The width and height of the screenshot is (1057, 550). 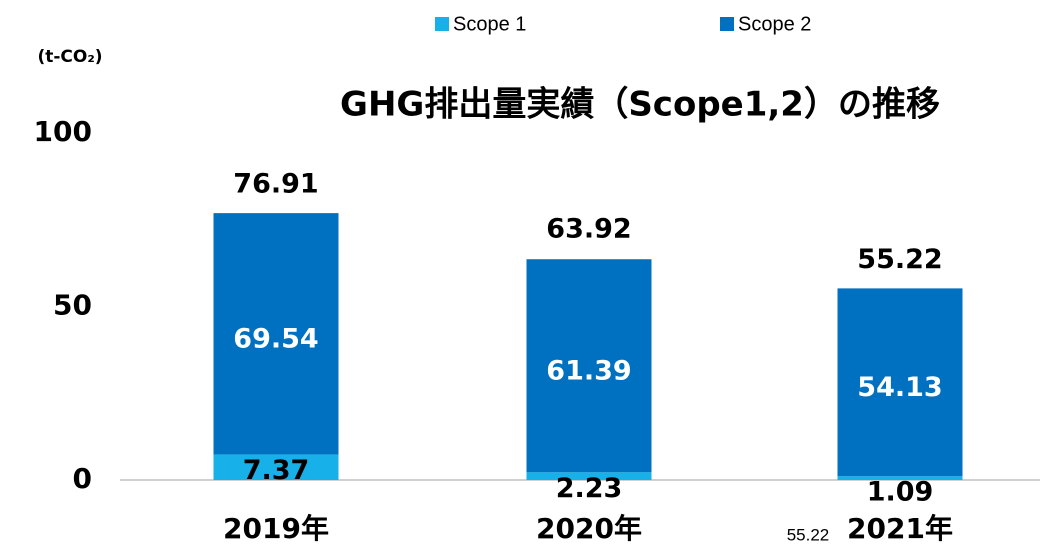 What do you see at coordinates (82, 478) in the screenshot?
I see `y-tick-label: 0` at bounding box center [82, 478].